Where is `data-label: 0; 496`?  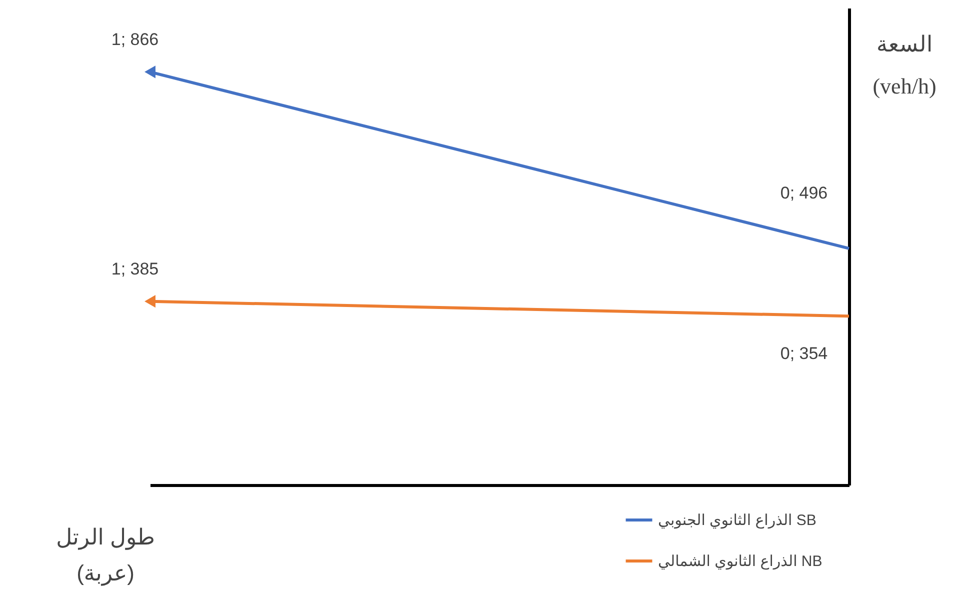
data-label: 0; 496 is located at coordinates (804, 192).